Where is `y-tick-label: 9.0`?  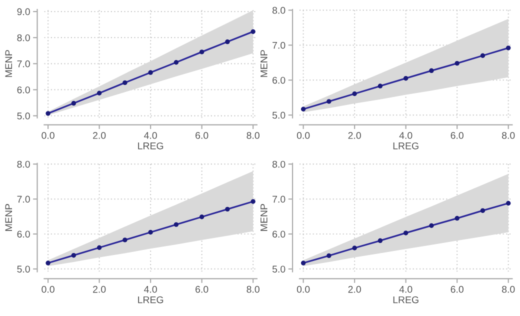 y-tick-label: 9.0 is located at coordinates (23, 12).